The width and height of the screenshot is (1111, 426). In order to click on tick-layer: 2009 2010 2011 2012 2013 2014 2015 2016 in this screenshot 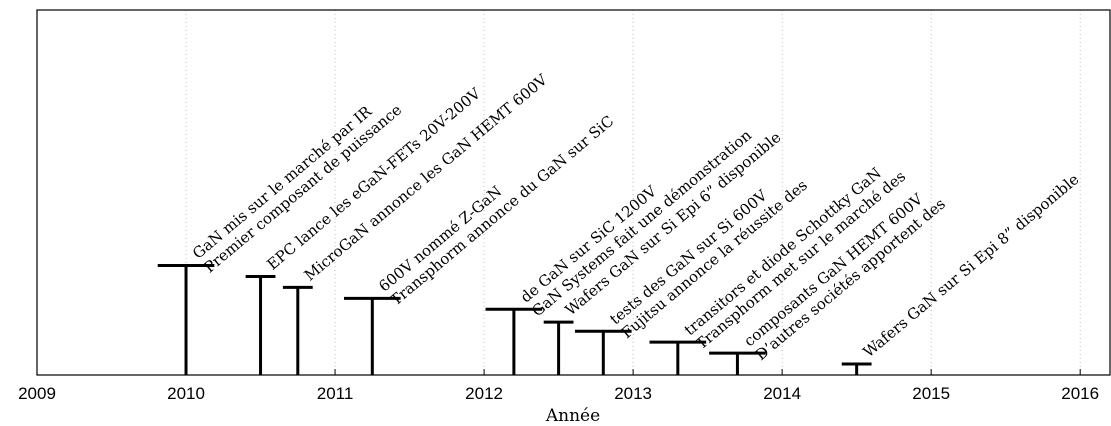, I will do `click(558, 386)`.